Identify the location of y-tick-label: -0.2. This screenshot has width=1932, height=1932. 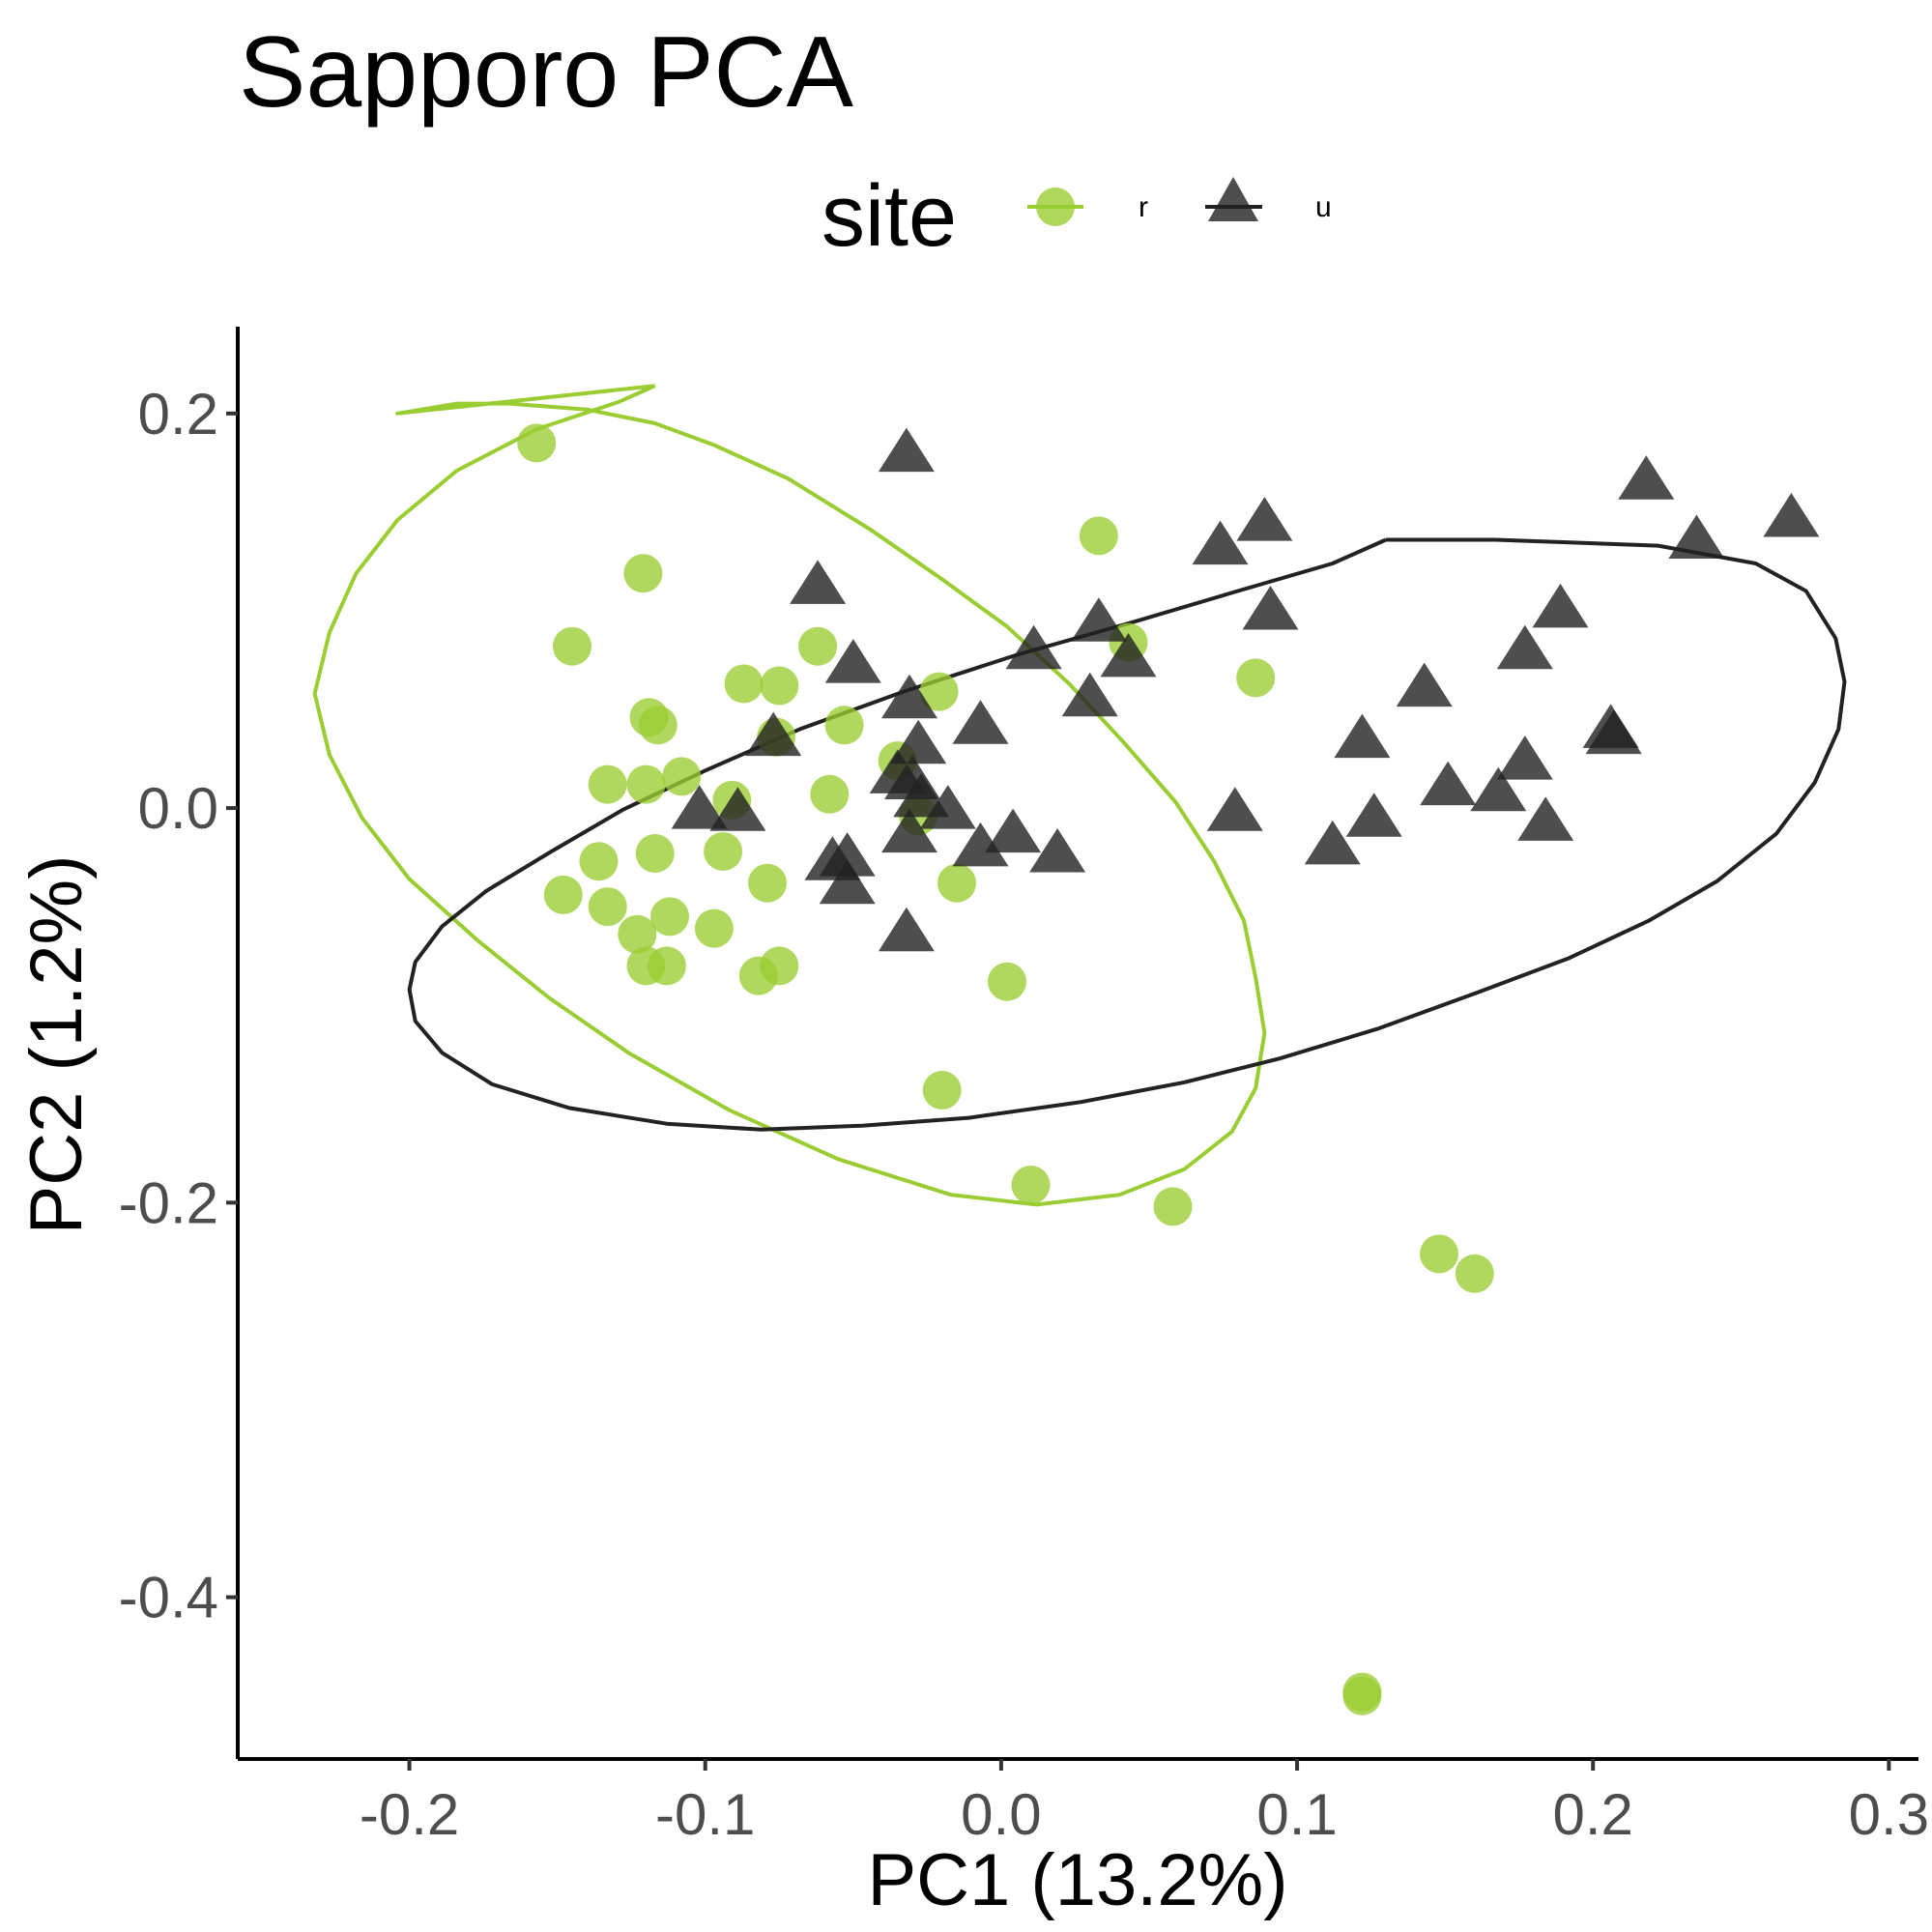
(168, 1202).